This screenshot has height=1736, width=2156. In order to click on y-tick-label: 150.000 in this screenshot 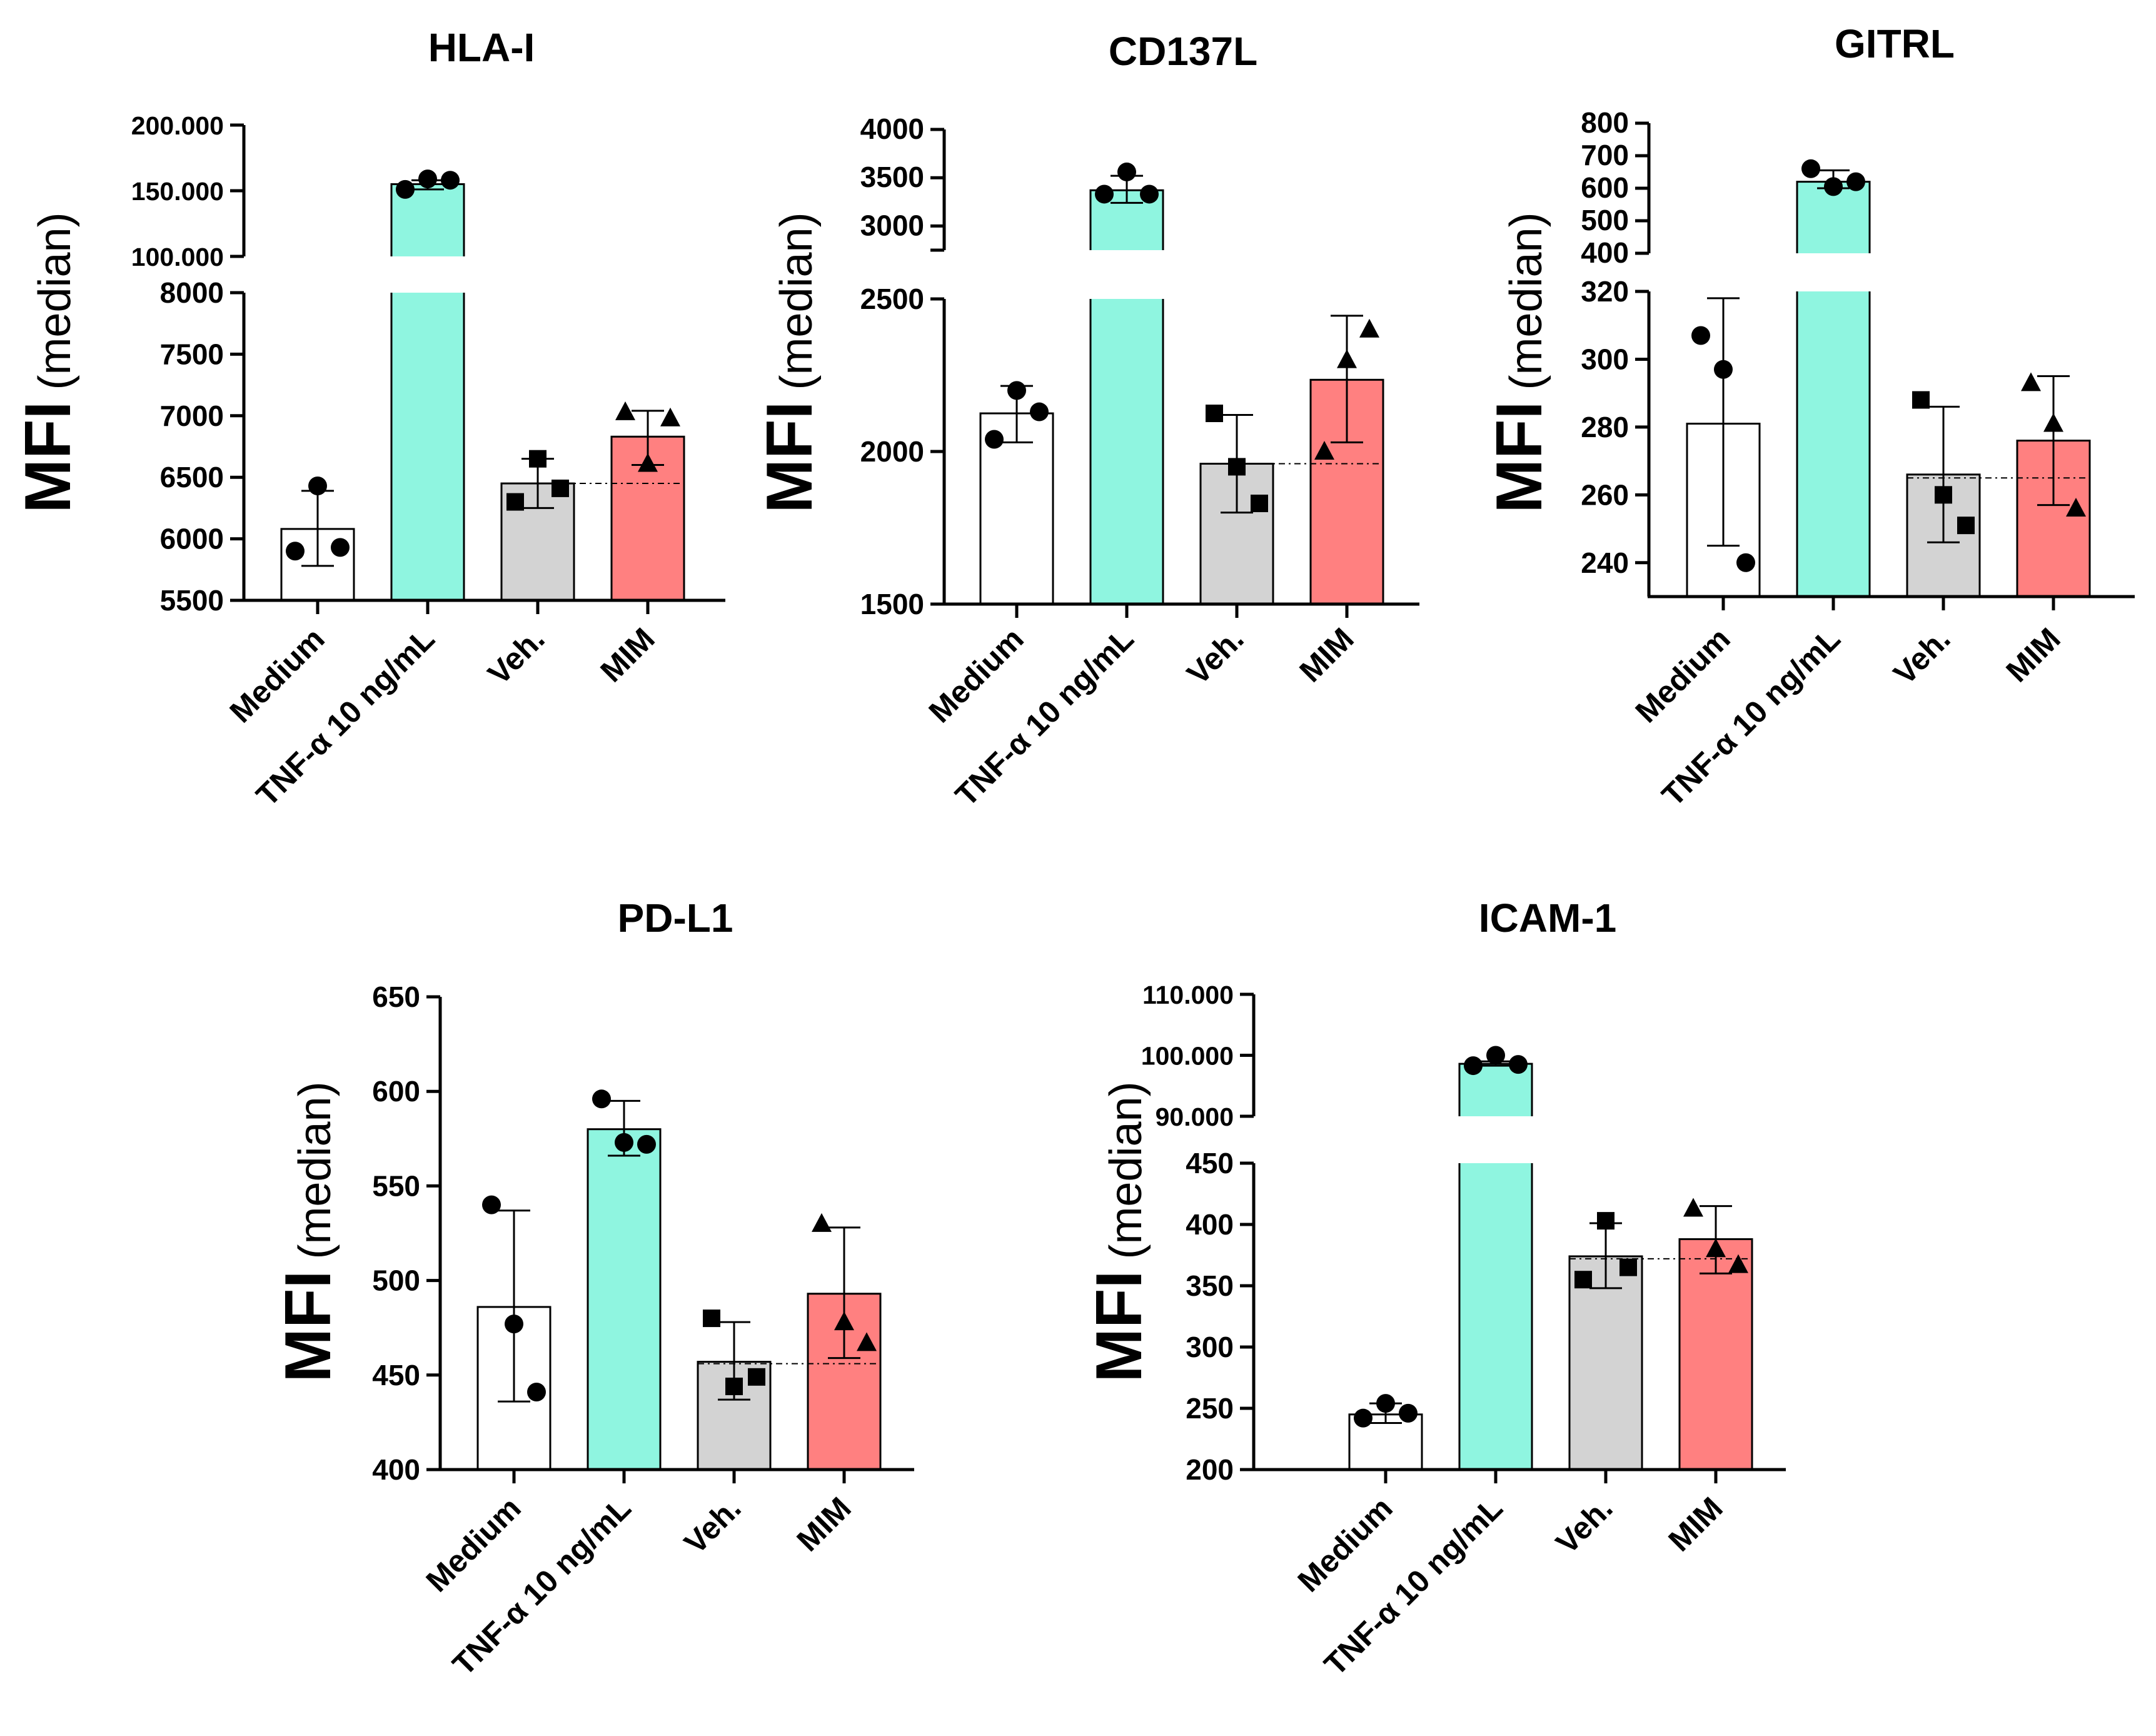, I will do `click(177, 191)`.